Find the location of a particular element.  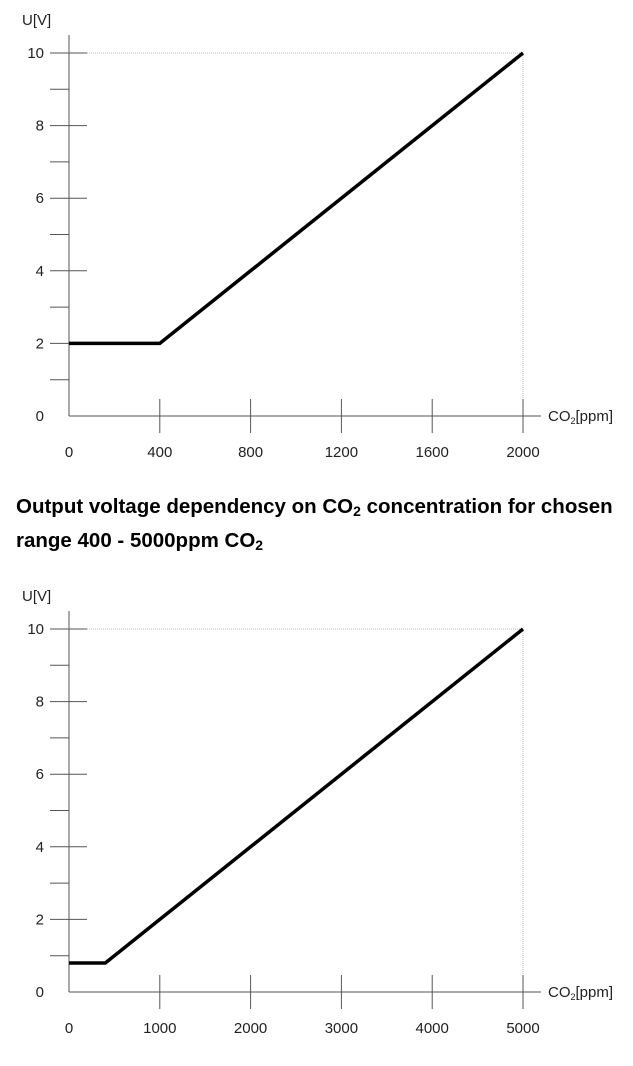

x-tick-label: 3000 is located at coordinates (341, 1028).